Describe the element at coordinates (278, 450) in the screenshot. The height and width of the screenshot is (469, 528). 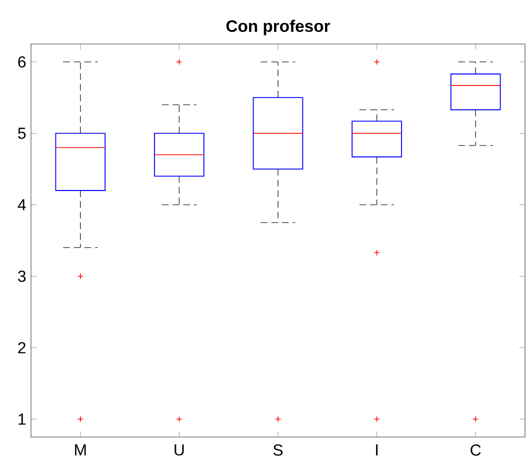
I see `x-tick-label: S` at that location.